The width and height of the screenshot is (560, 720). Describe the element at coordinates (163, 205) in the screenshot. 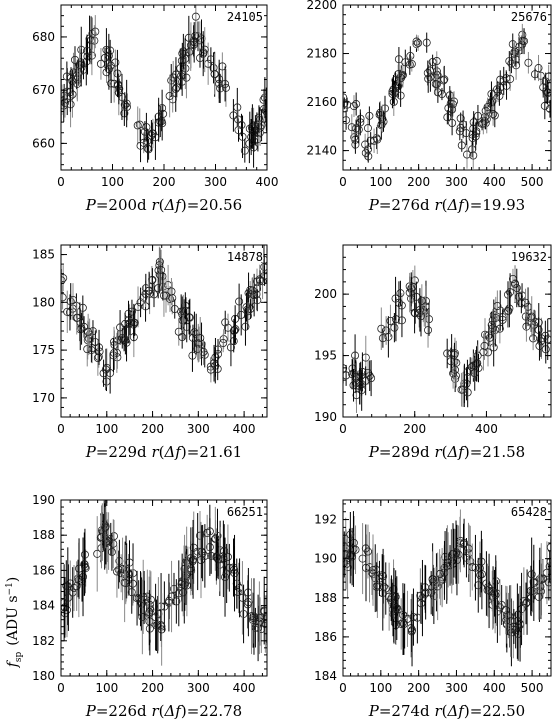

I see `panel-caption: P=200d r(Δf)=20.56` at that location.